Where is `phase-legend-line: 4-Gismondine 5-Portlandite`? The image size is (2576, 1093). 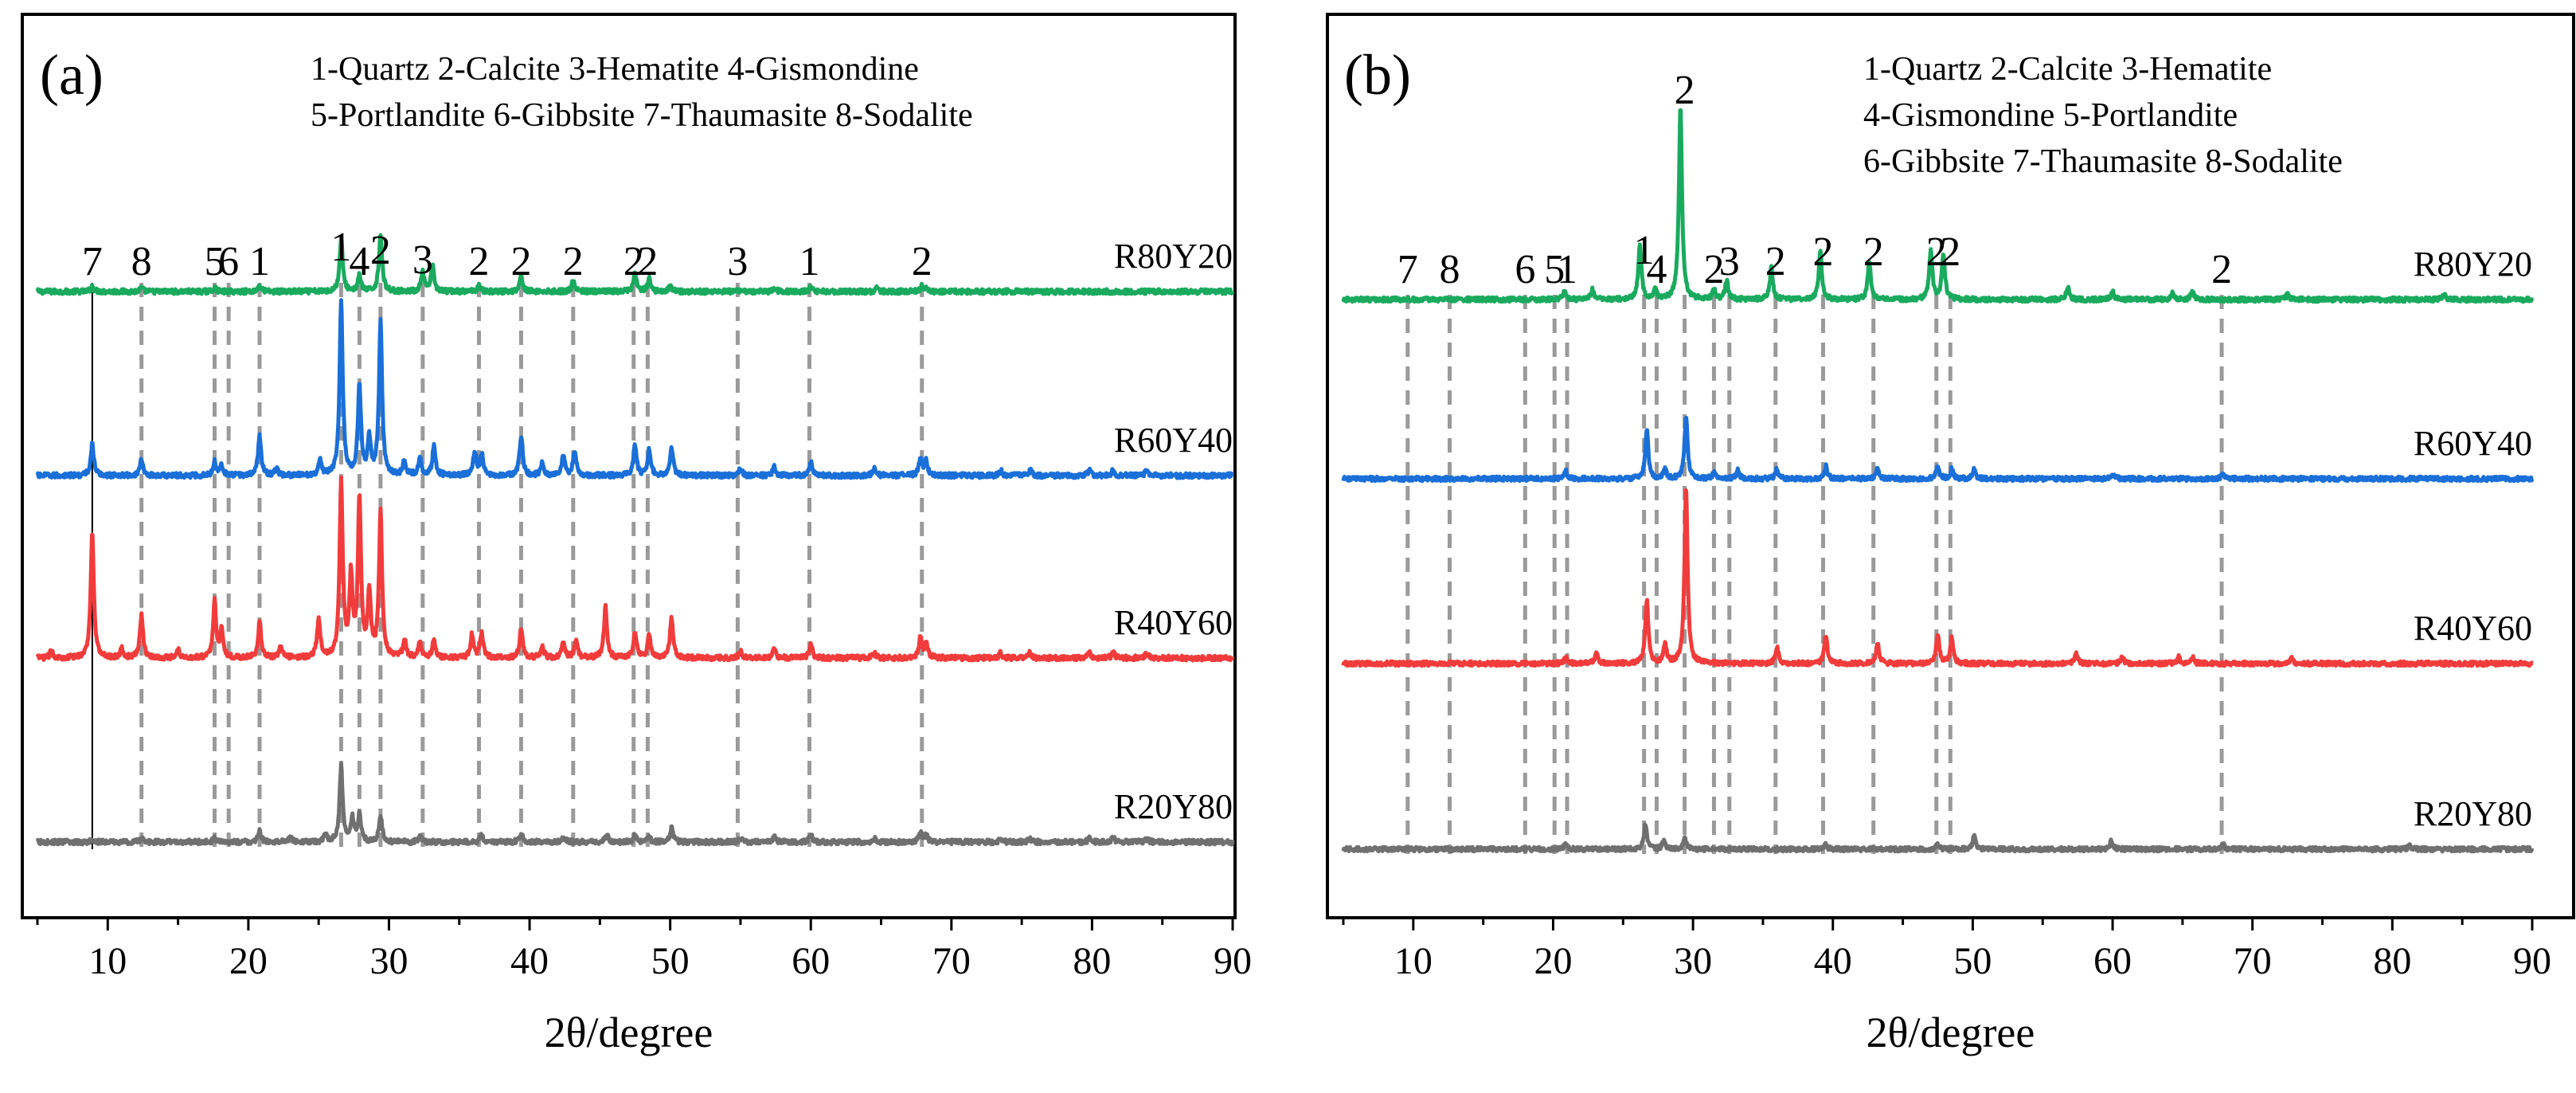
phase-legend-line: 4-Gismondine 5-Portlandite is located at coordinates (2050, 115).